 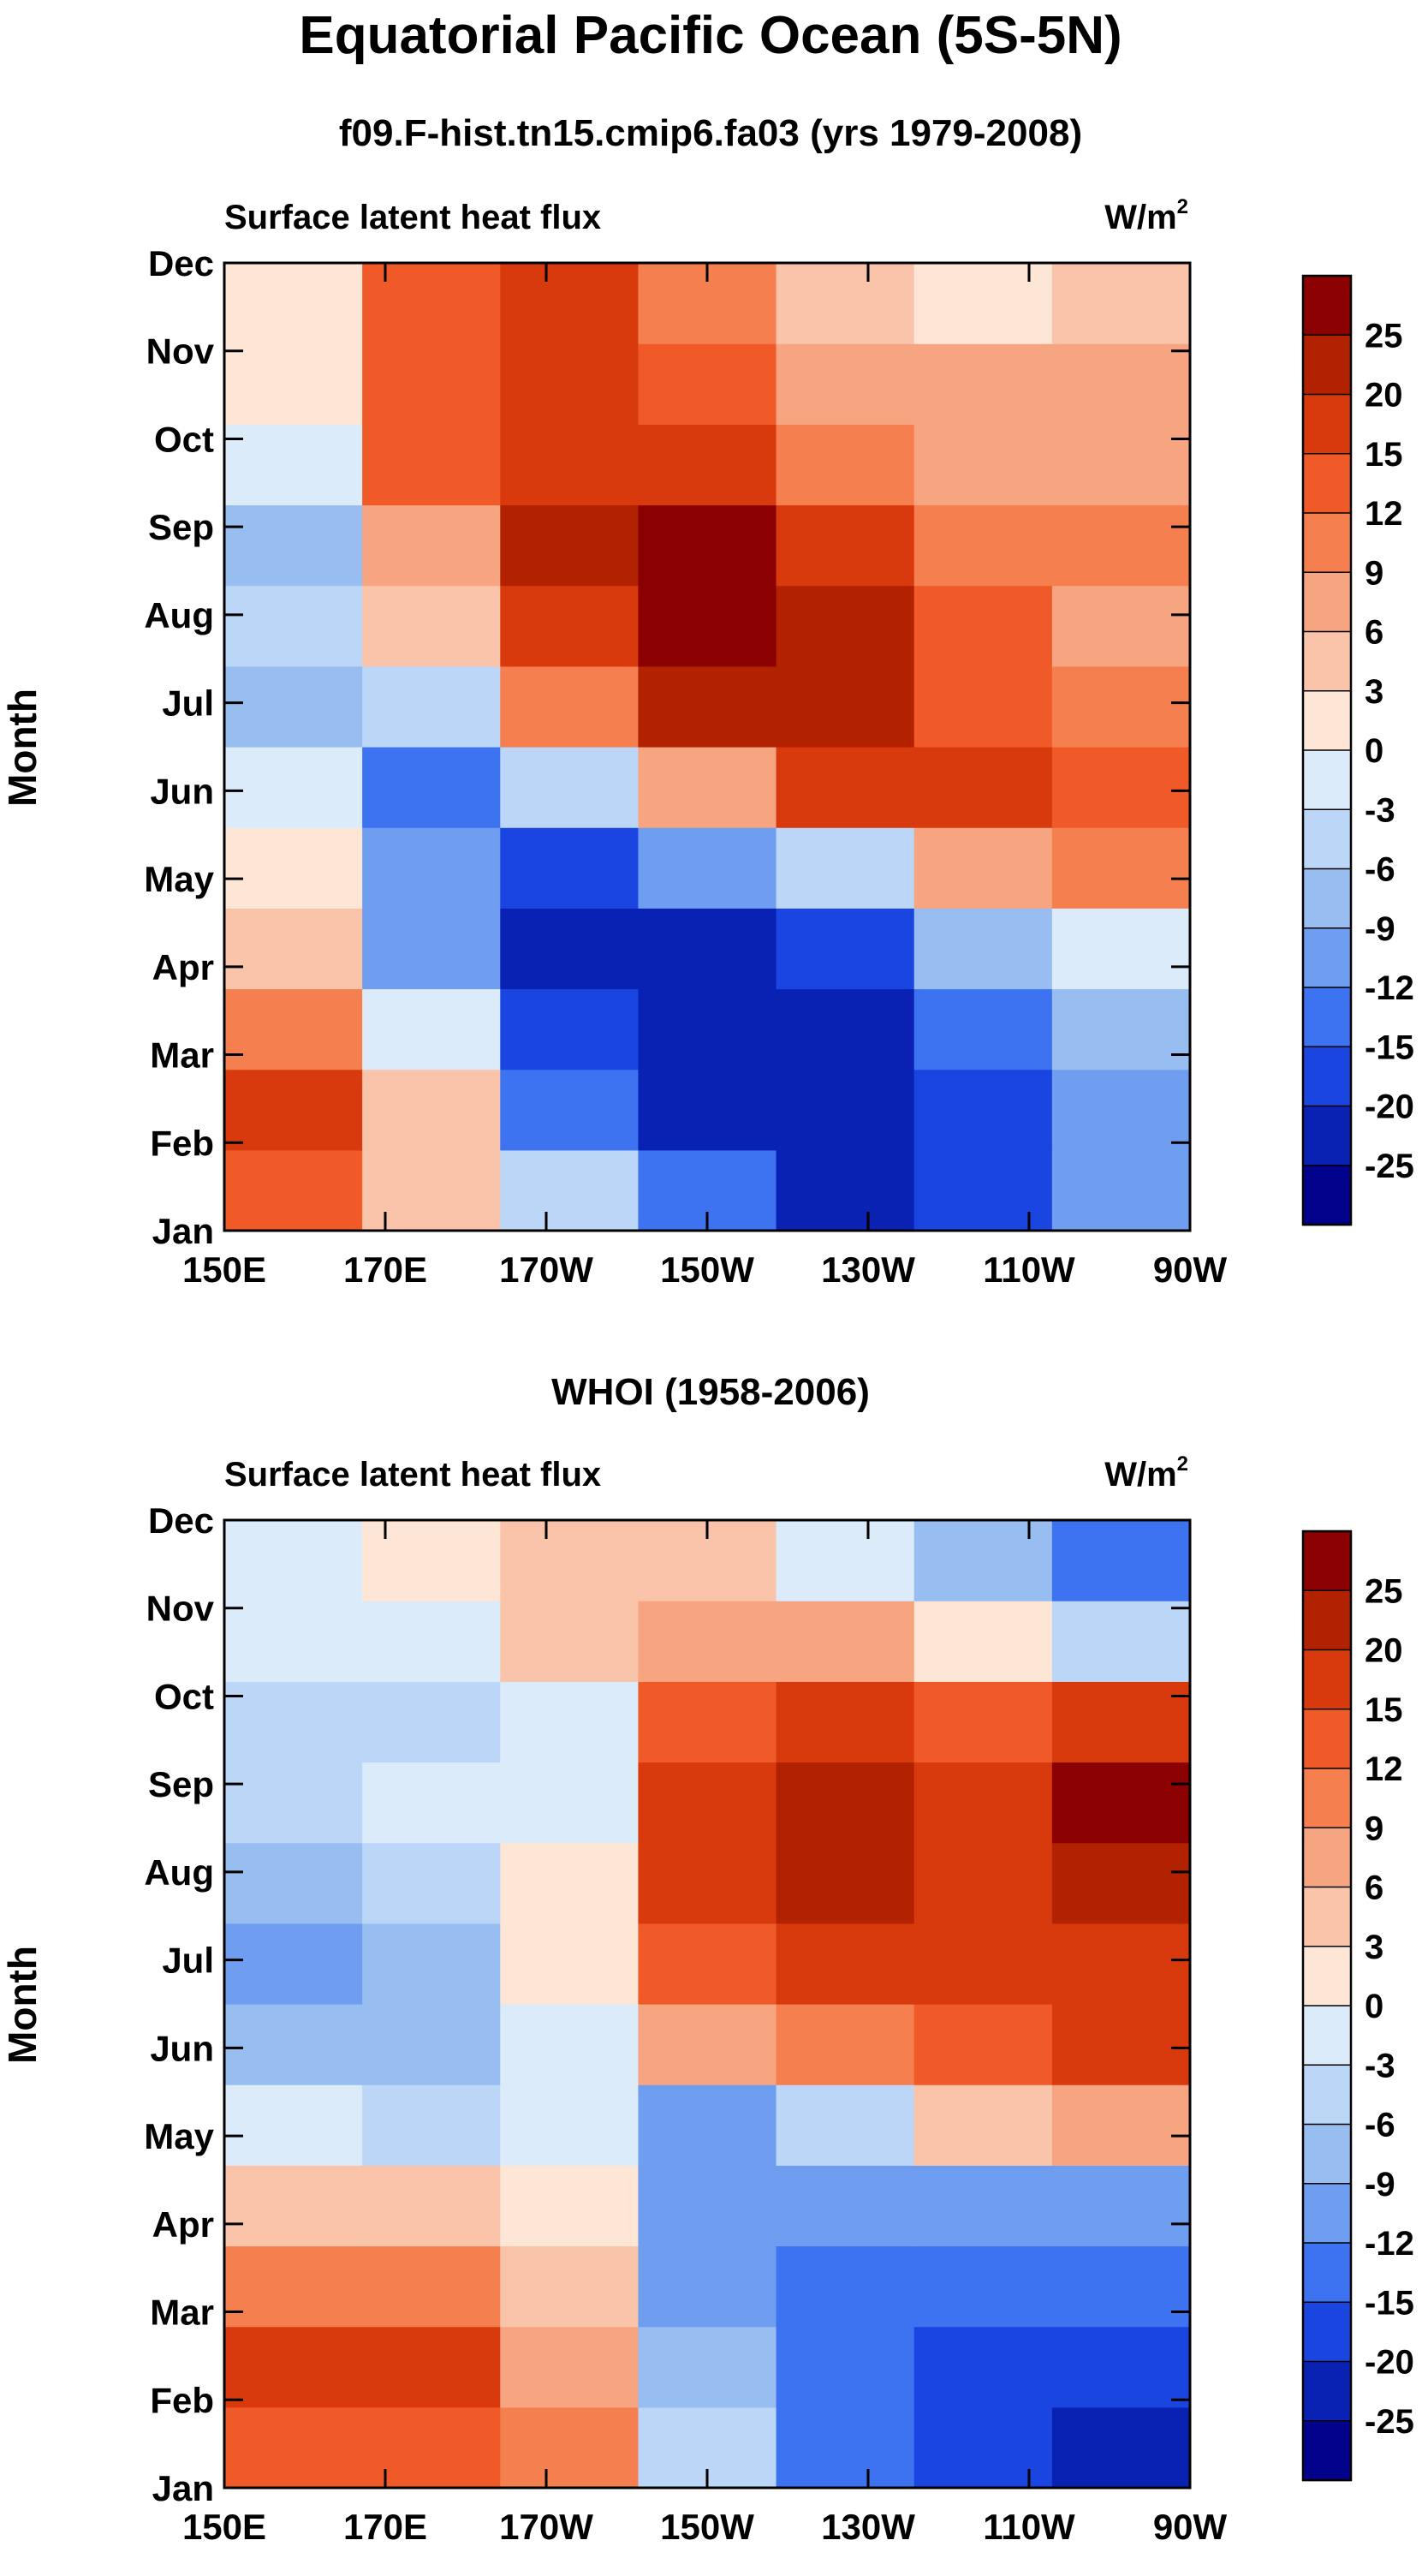 What do you see at coordinates (1384, 1769) in the screenshot?
I see `colorbar-label: 12` at bounding box center [1384, 1769].